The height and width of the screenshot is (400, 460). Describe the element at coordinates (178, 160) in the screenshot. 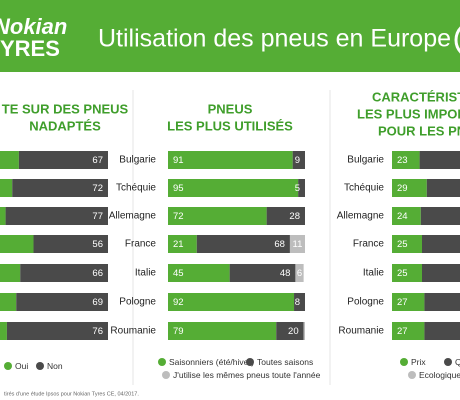

I see `value-label: 91` at that location.